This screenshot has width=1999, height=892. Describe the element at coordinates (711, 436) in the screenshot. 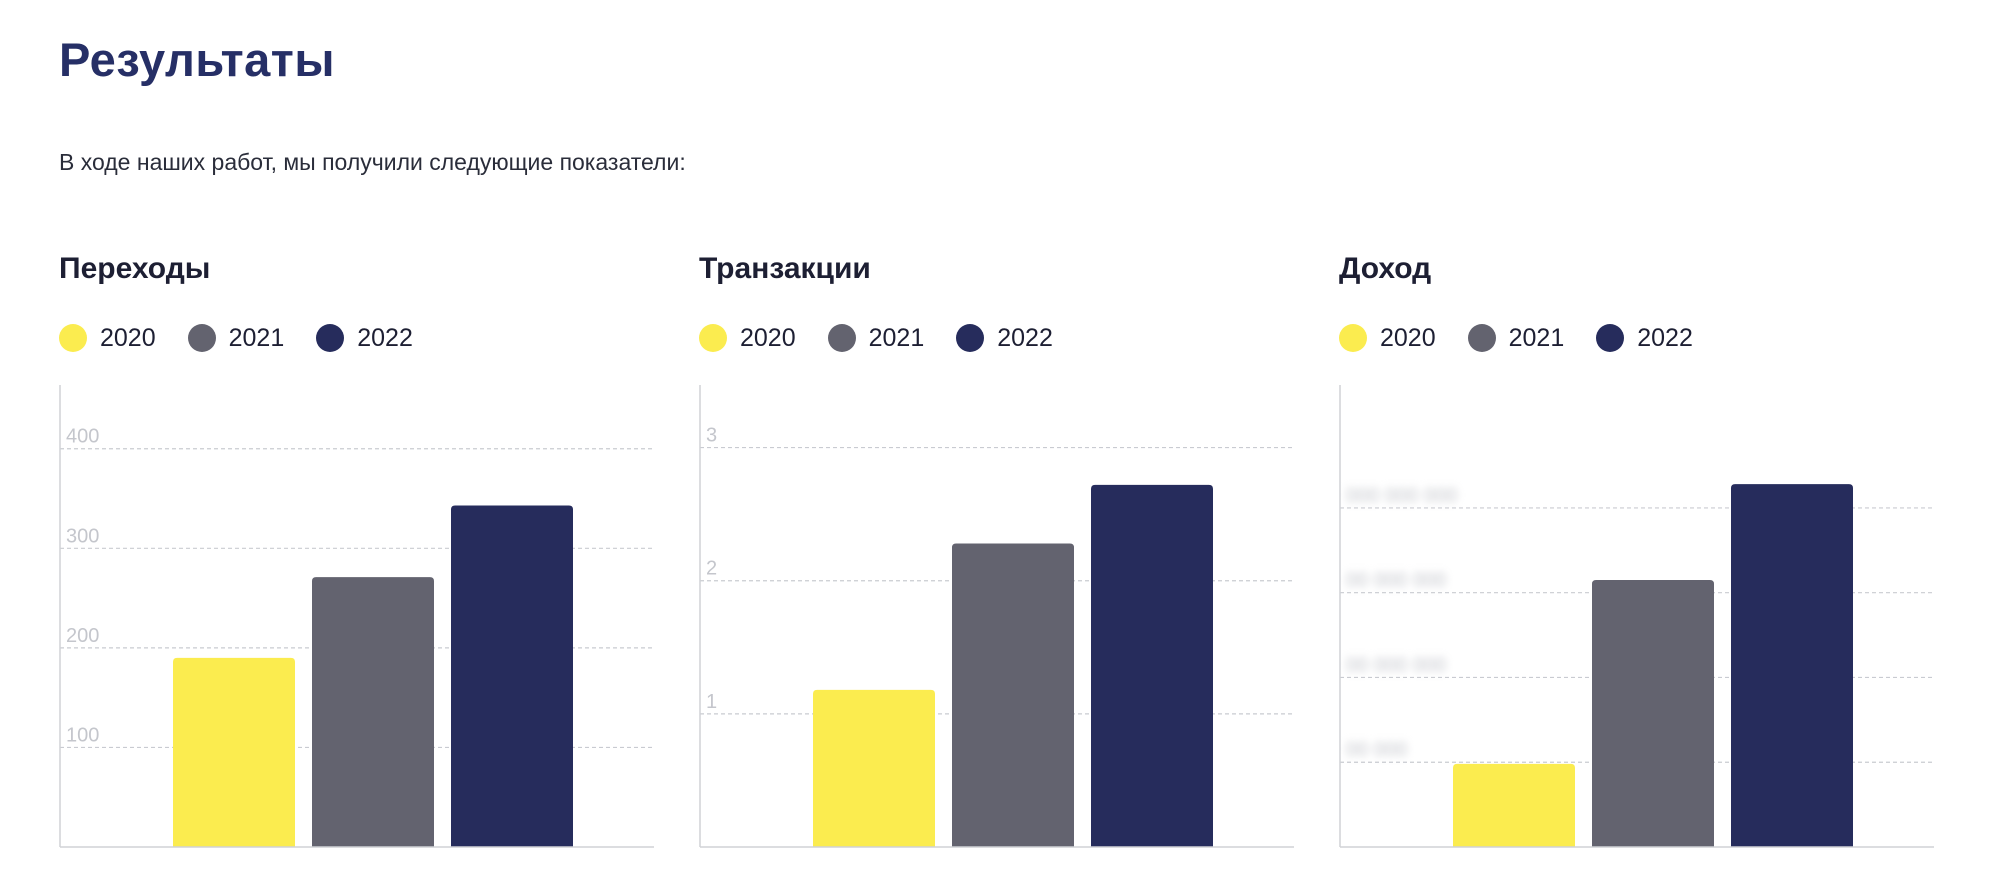

I see `y-tick-label: 3` at that location.